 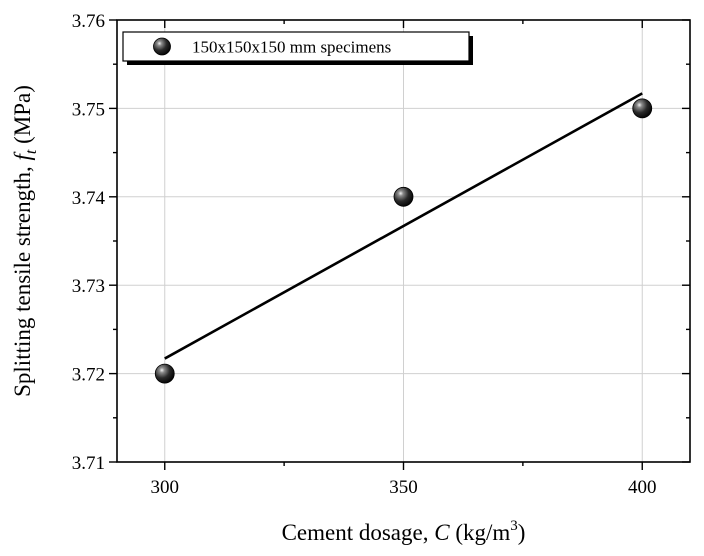 I want to click on x-axis-title-main: Cement dosage,, so click(x=358, y=532).